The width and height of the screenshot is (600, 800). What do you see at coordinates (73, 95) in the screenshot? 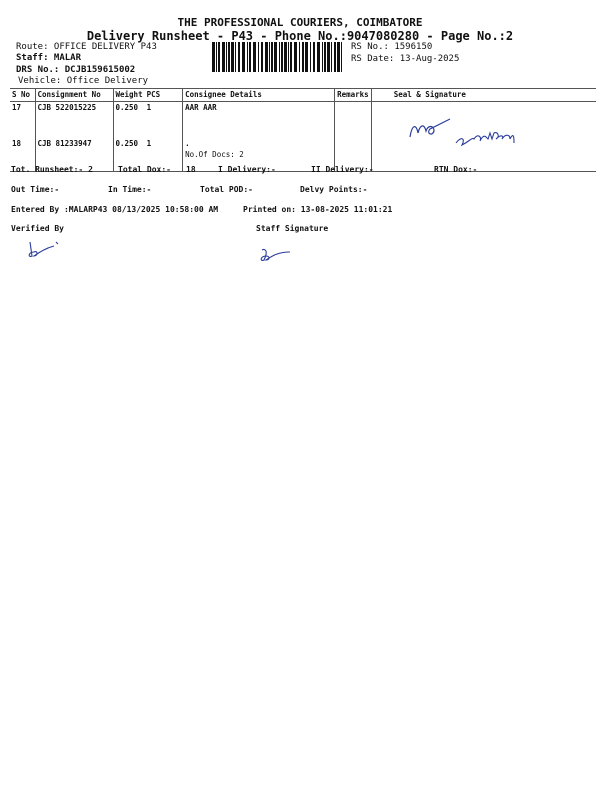
I see `col-consignment: Consignment No` at bounding box center [73, 95].